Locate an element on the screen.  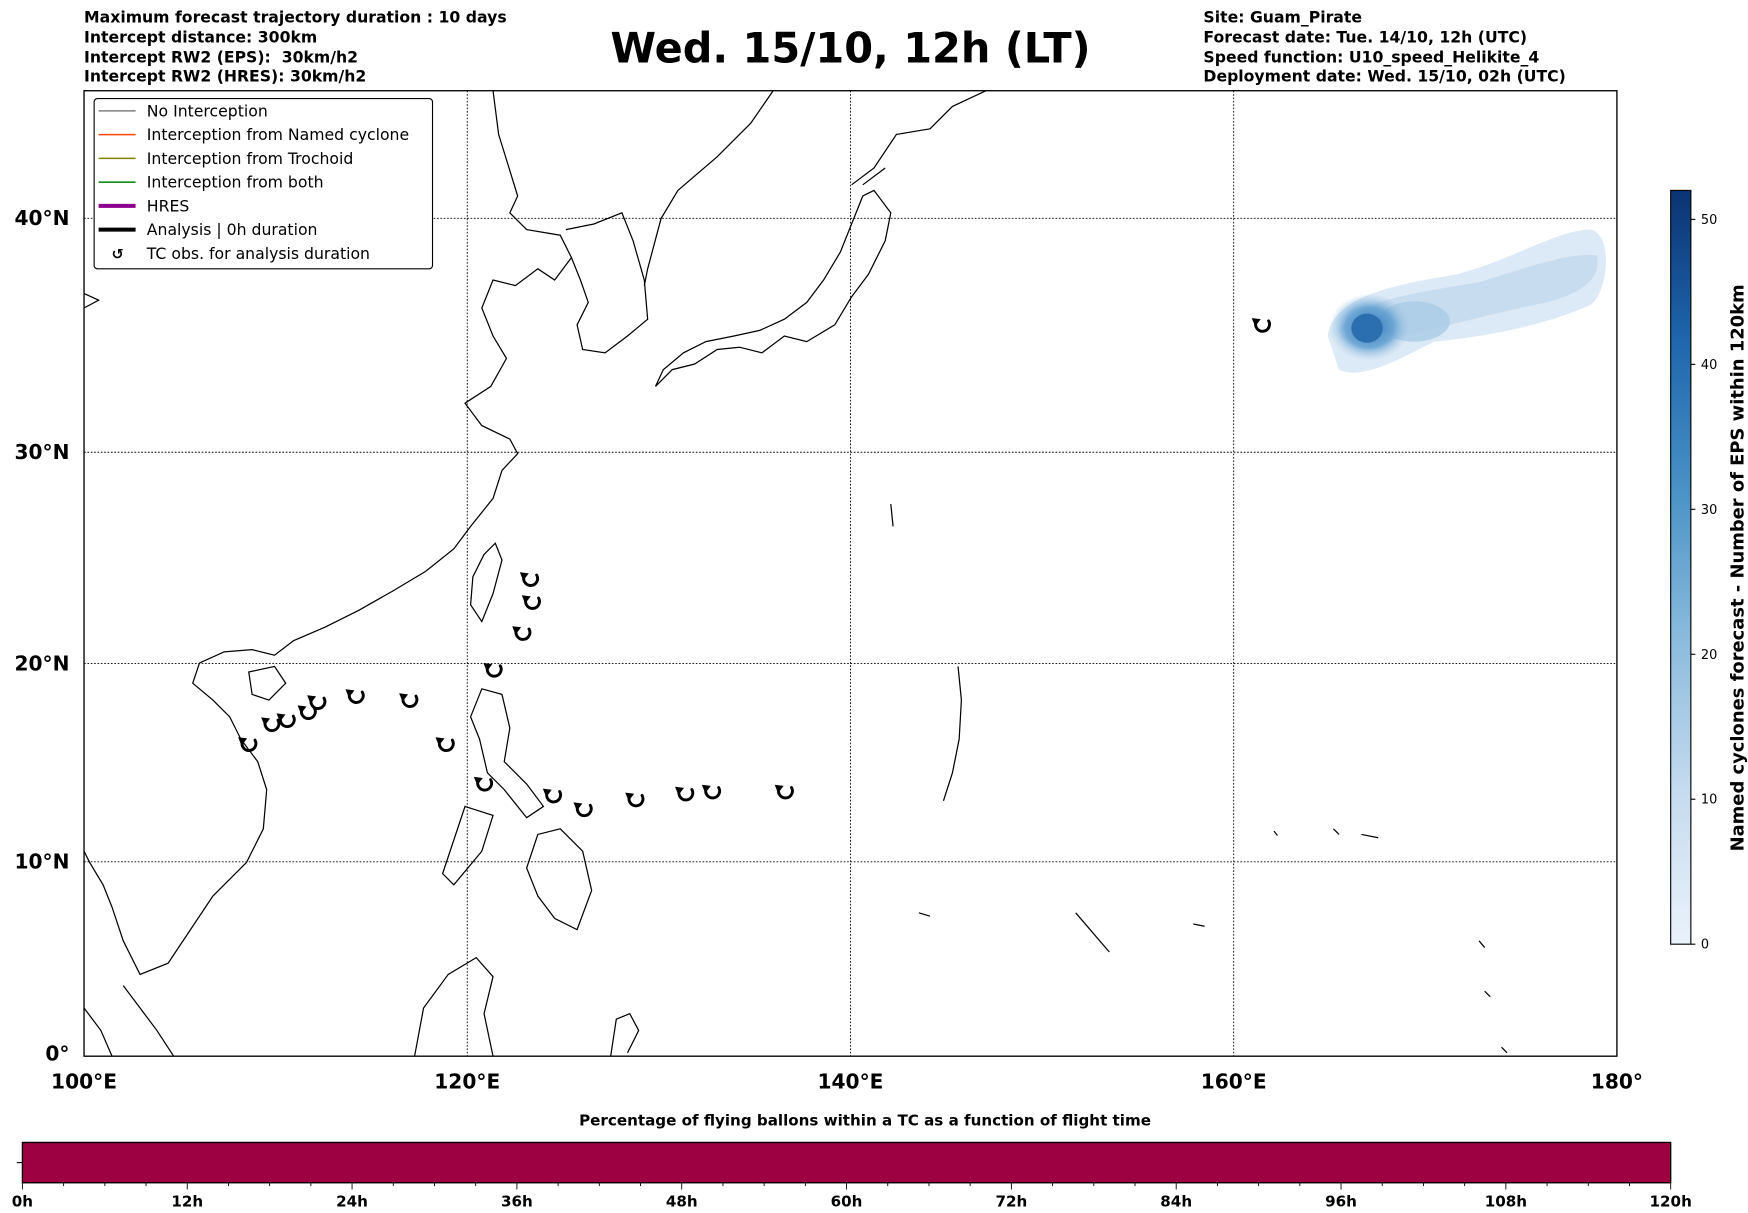
colorbar-tick-label: 10 is located at coordinates (1709, 800).